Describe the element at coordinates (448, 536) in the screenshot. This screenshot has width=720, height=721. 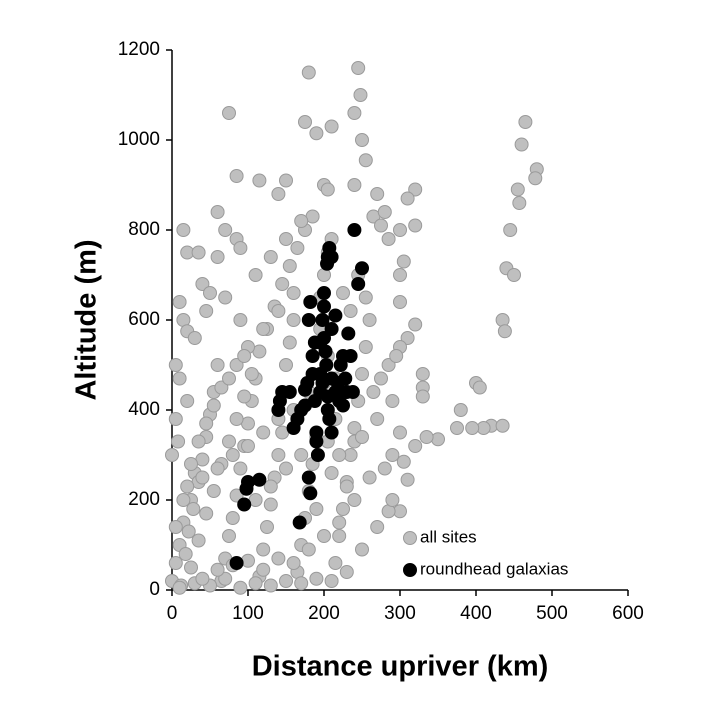
I see `legend-label: all sites` at that location.